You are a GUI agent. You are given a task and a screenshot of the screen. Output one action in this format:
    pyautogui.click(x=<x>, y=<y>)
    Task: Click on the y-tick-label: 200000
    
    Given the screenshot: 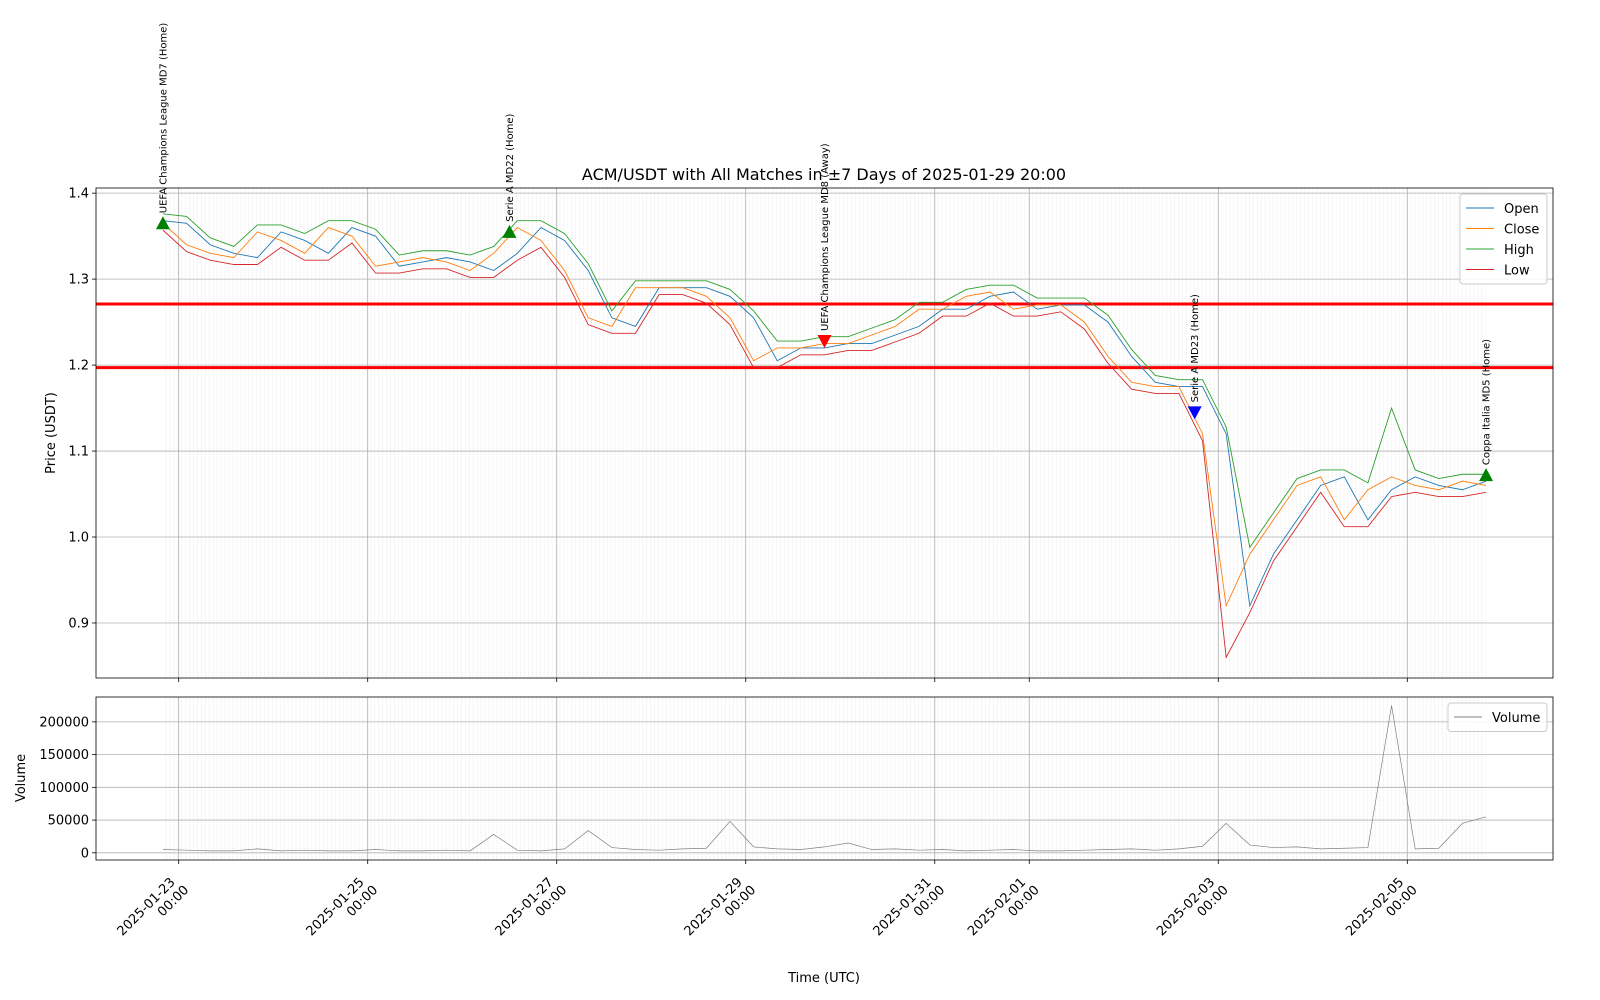 What is the action you would take?
    pyautogui.click(x=64, y=722)
    